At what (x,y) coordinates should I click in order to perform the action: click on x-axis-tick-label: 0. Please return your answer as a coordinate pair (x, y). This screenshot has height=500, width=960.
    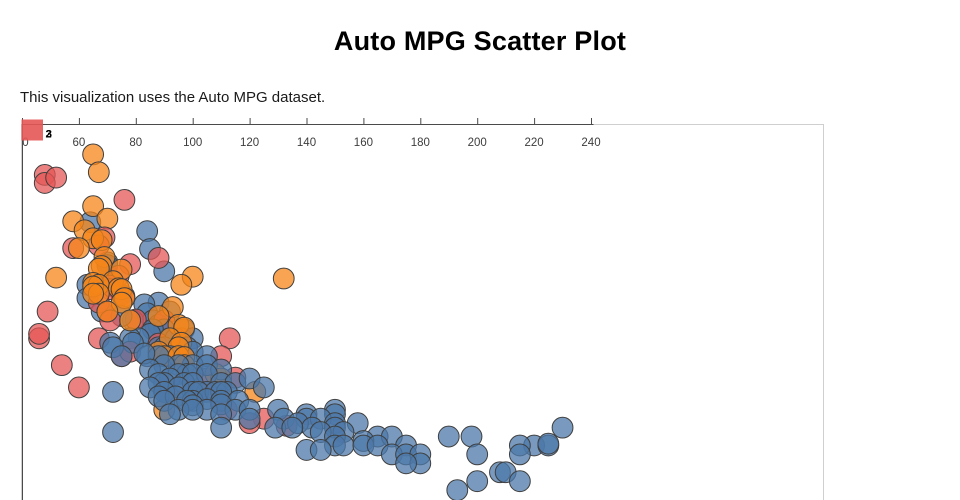
    Looking at the image, I should click on (25, 143).